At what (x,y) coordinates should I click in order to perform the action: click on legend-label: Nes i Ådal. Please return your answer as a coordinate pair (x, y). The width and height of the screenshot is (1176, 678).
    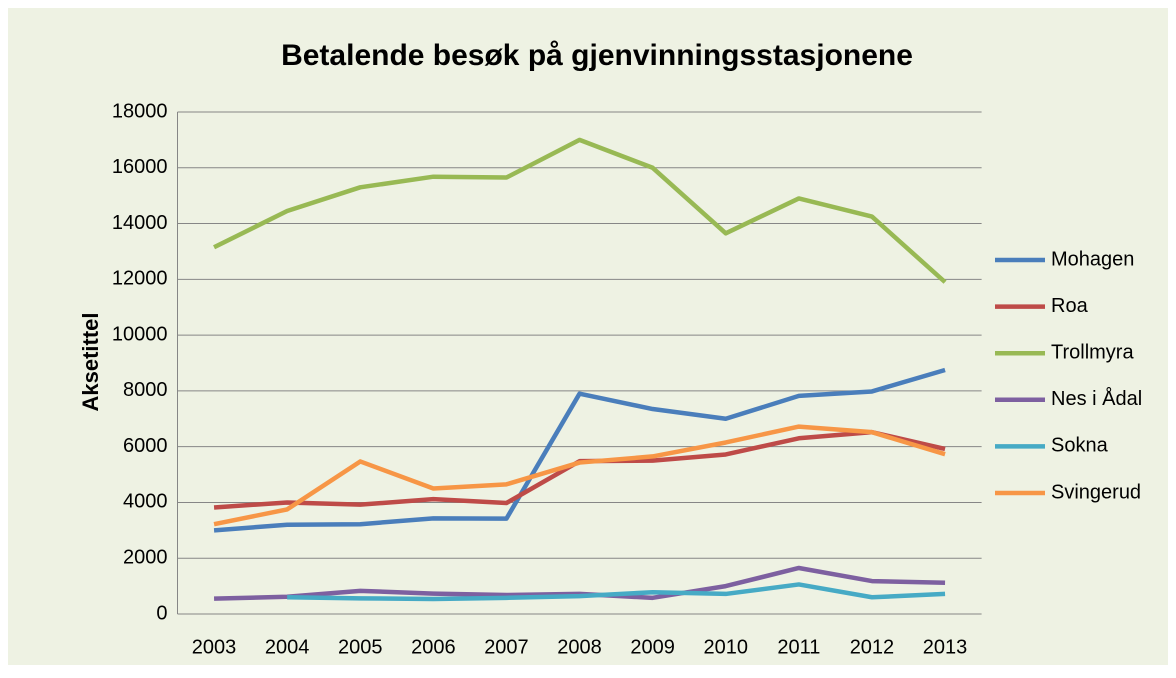
    Looking at the image, I should click on (1096, 398).